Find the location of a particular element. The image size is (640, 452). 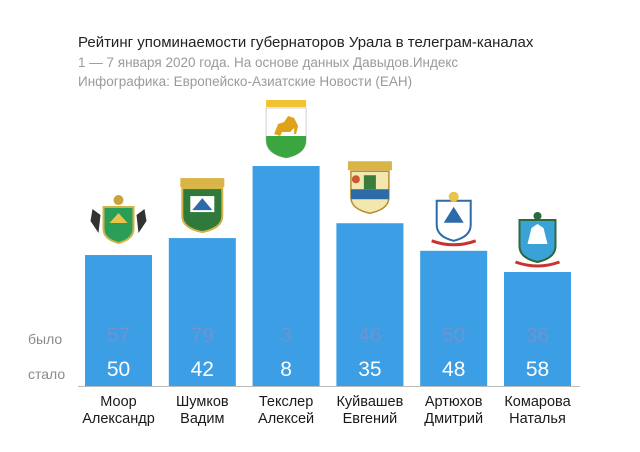

row-label-after: стало is located at coordinates (47, 374).